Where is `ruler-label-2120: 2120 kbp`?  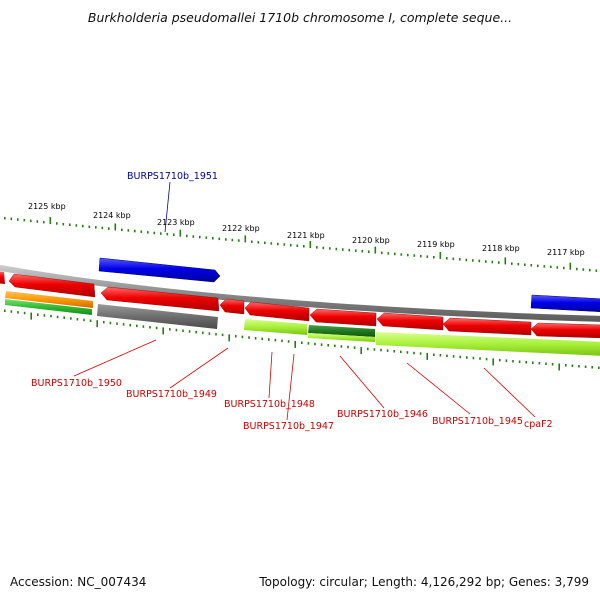
ruler-label-2120: 2120 kbp is located at coordinates (371, 240).